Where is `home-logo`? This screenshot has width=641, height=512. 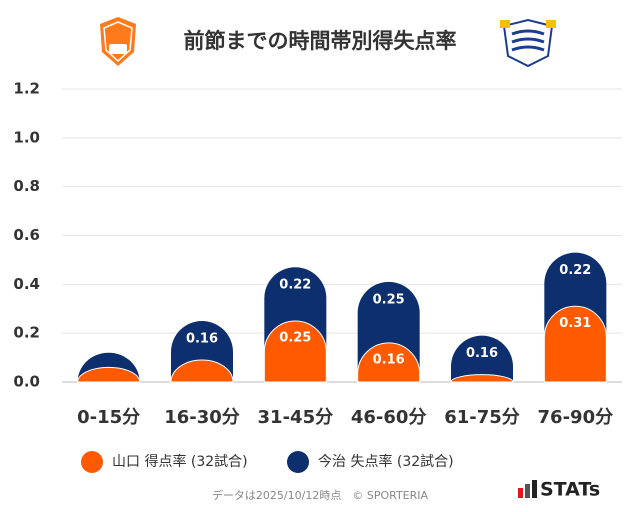 home-logo is located at coordinates (118, 41).